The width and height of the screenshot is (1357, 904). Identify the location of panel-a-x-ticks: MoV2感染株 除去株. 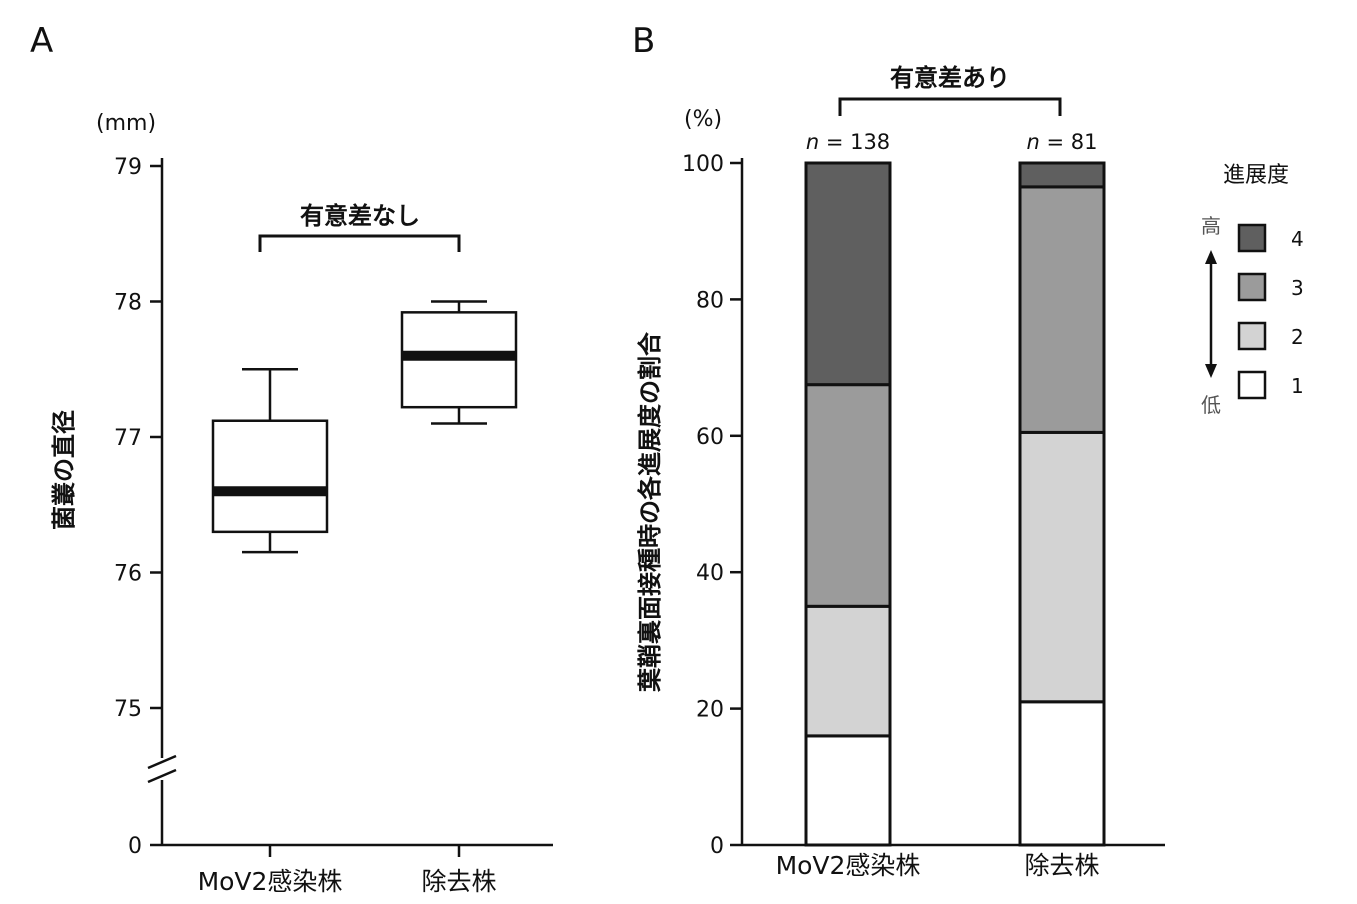
(347, 870).